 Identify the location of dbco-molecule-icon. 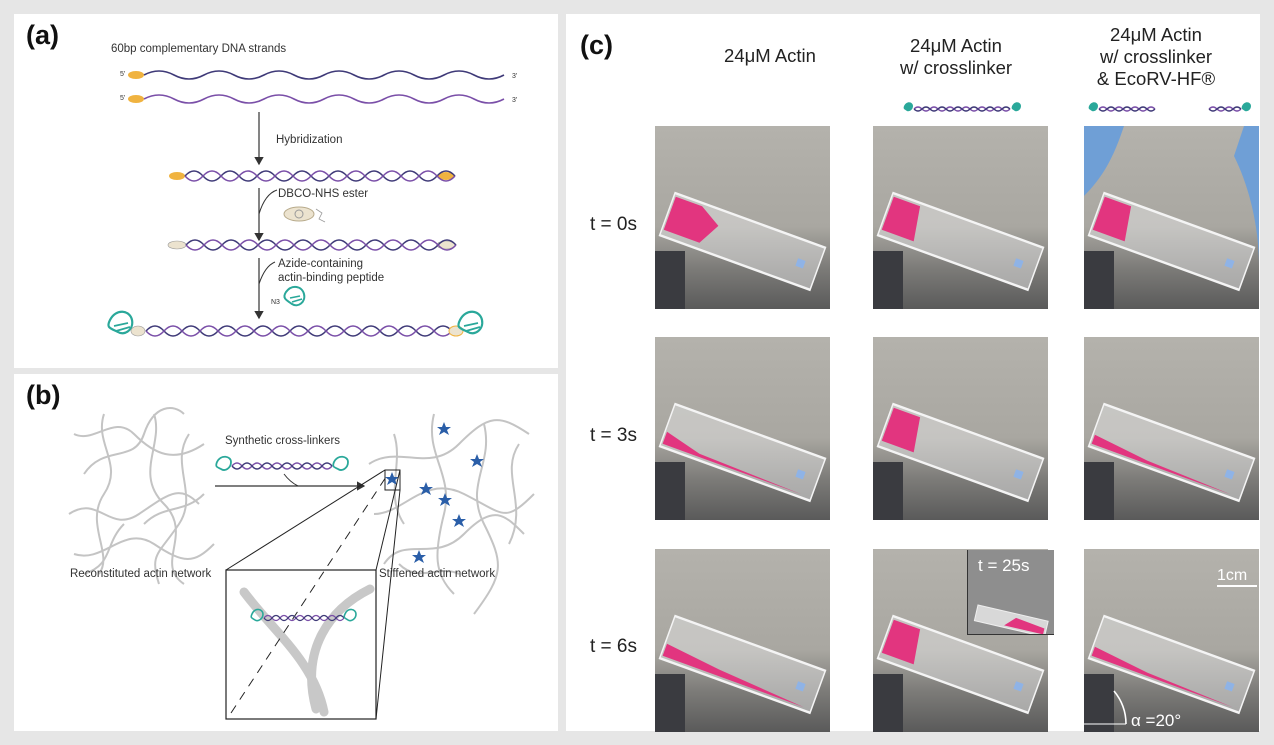
(304, 214).